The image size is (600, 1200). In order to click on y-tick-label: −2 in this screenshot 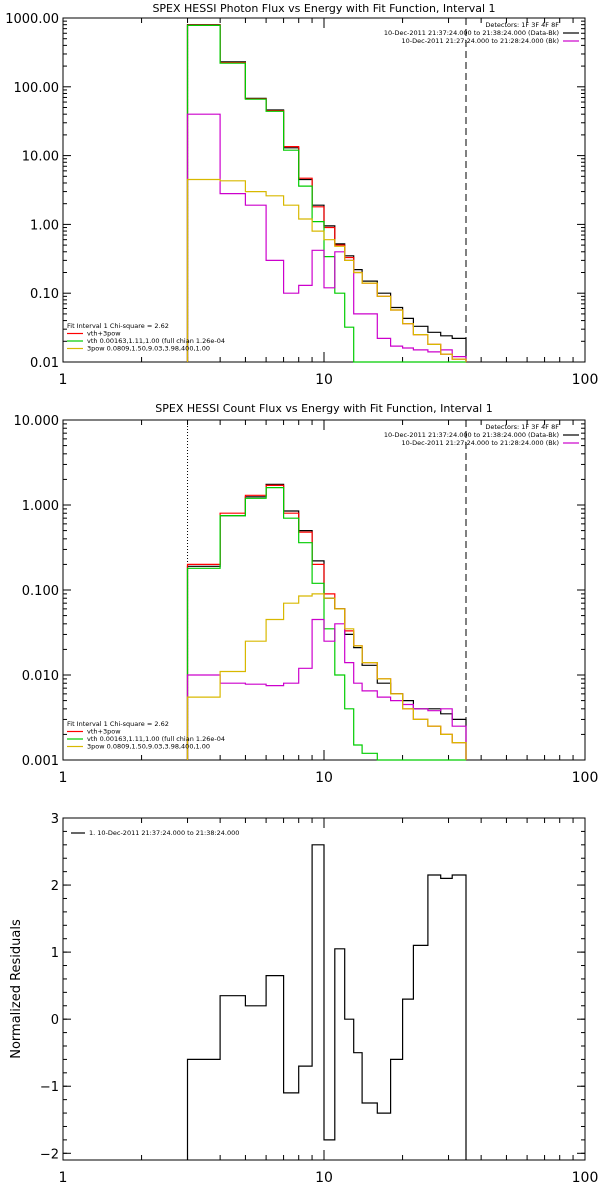, I will do `click(49, 1154)`.